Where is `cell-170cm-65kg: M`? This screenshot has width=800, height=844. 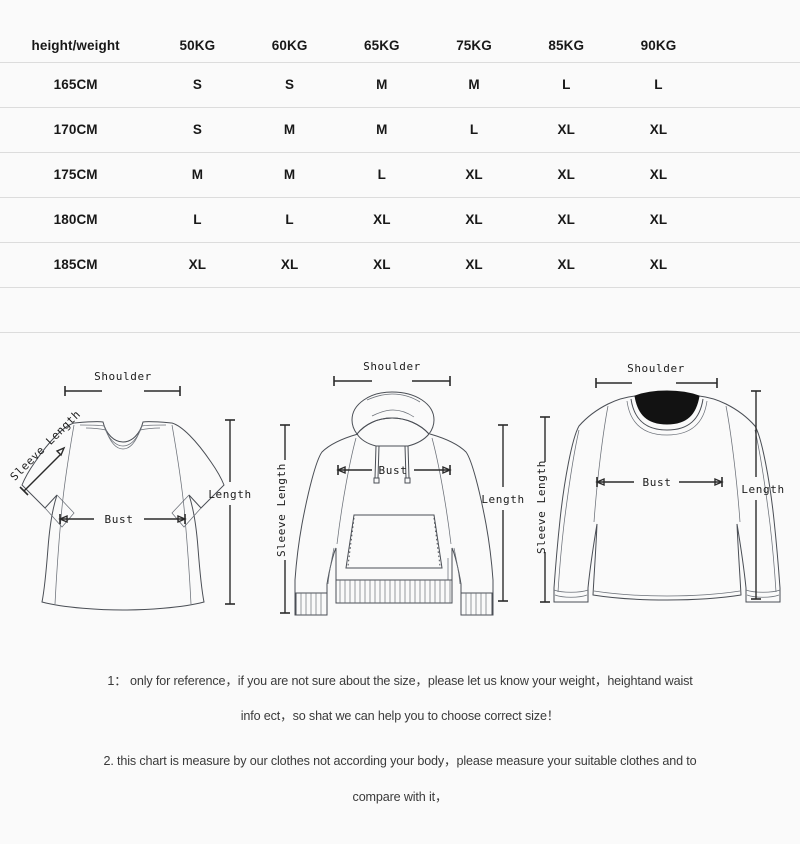 cell-170cm-65kg: M is located at coordinates (382, 129).